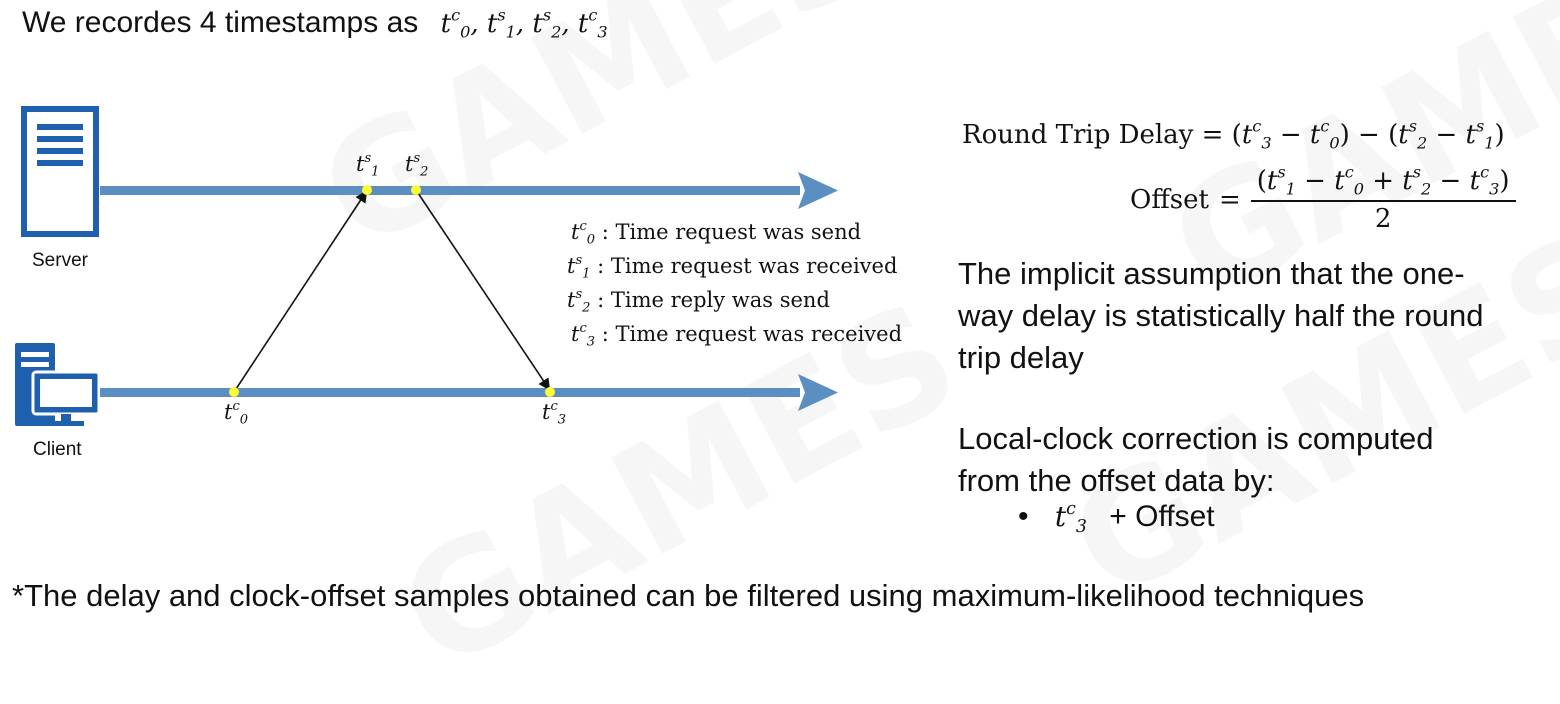 The width and height of the screenshot is (1560, 704). What do you see at coordinates (731, 232) in the screenshot?
I see `legend-text: : Time request was send` at bounding box center [731, 232].